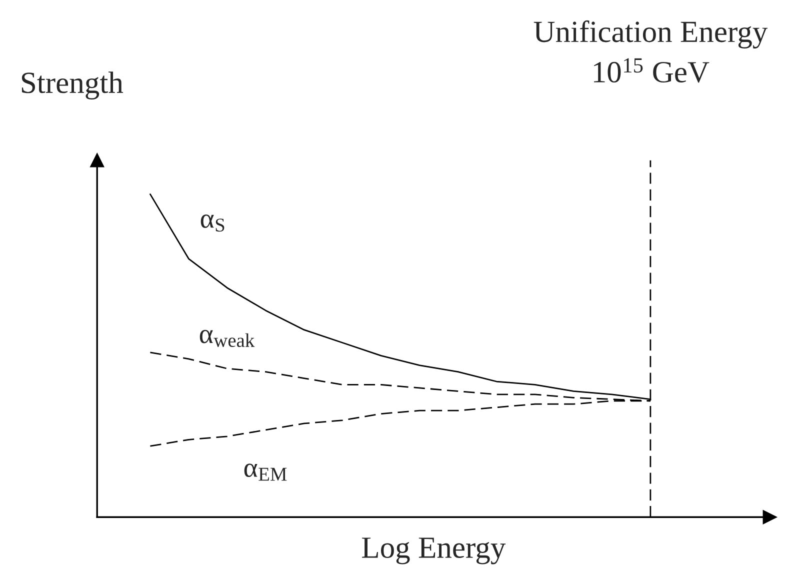  Describe the element at coordinates (265, 472) in the screenshot. I see `series-label: α$_{EM}$` at that location.